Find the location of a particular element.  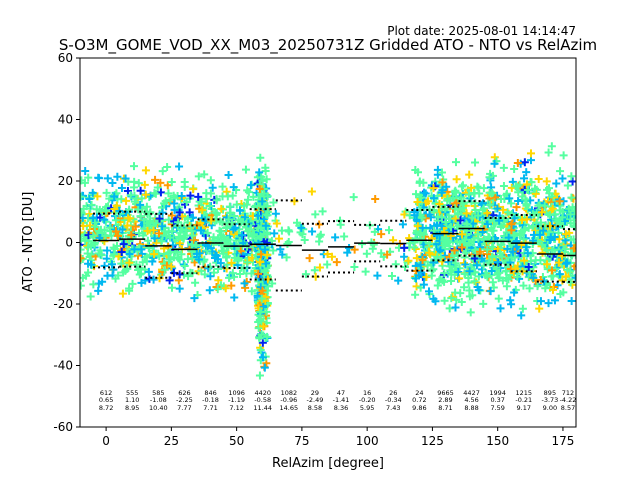

bin-std-label: 8.88 is located at coordinates (471, 408).